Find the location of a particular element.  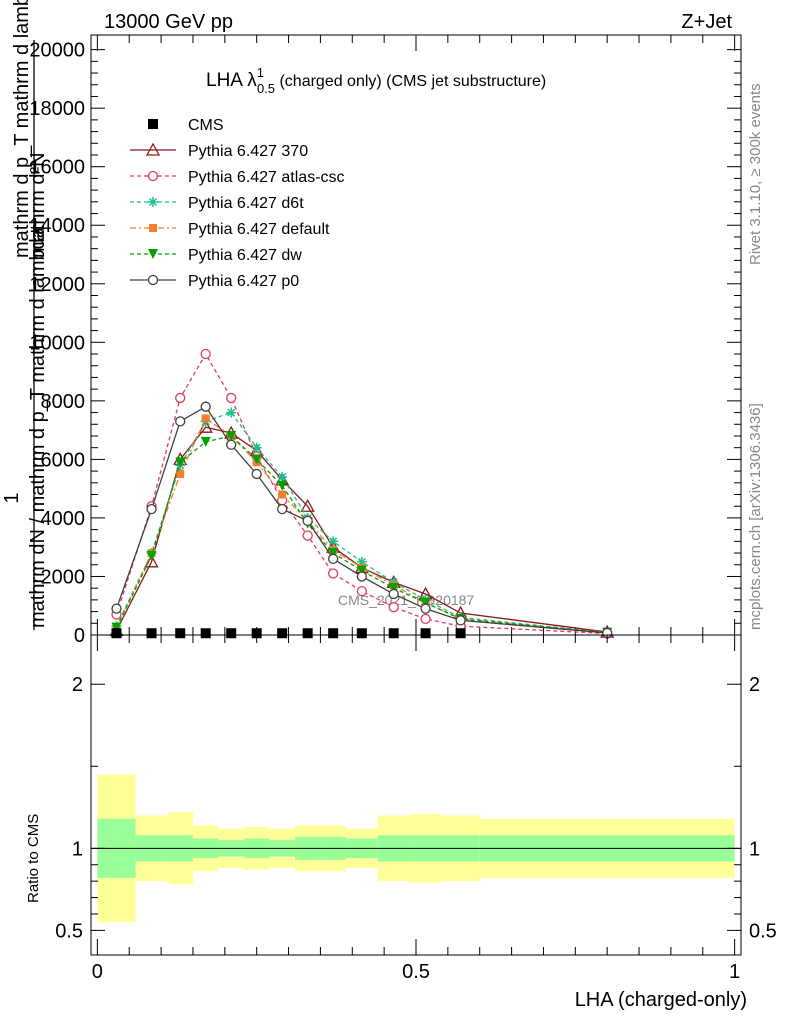

ylabel-bottom: mathrm dN / mathrm d p_T mathrm d lambda is located at coordinates (38, 427).